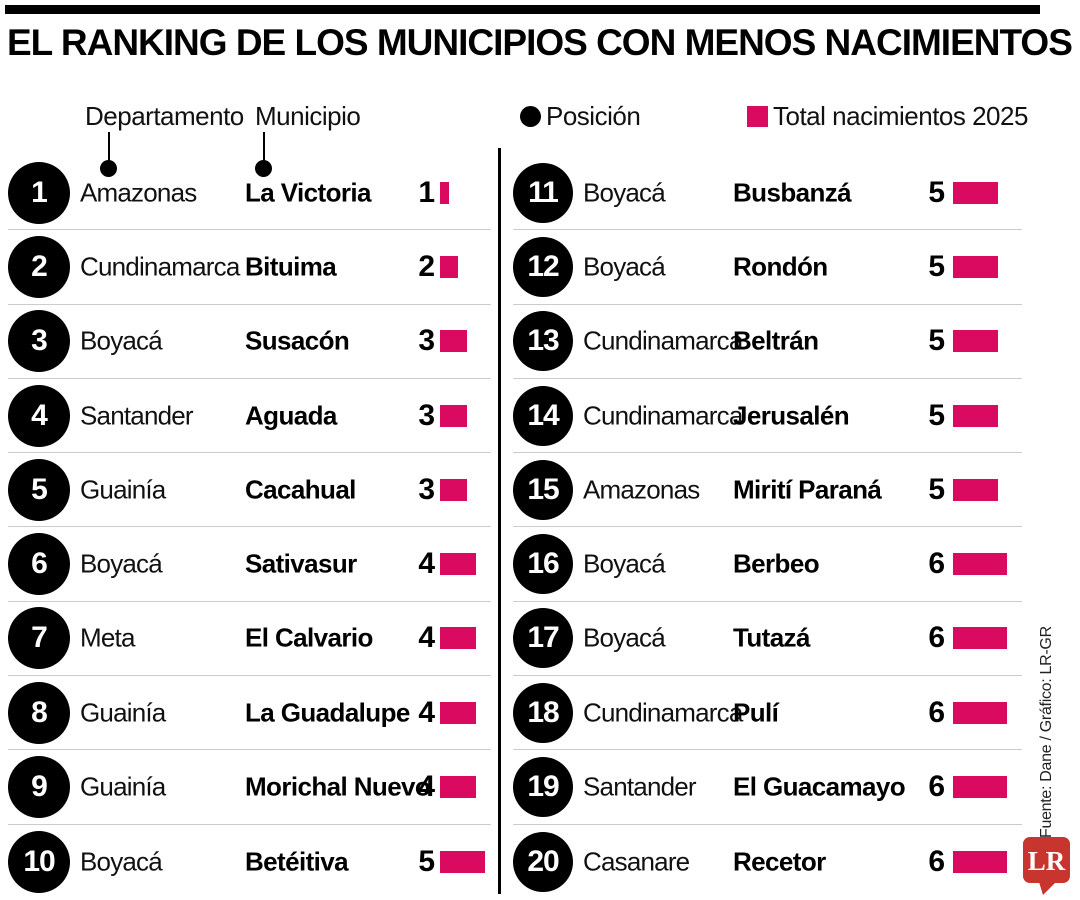 This screenshot has height=900, width=1080. Describe the element at coordinates (39, 415) in the screenshot. I see `position-number: 4` at that location.